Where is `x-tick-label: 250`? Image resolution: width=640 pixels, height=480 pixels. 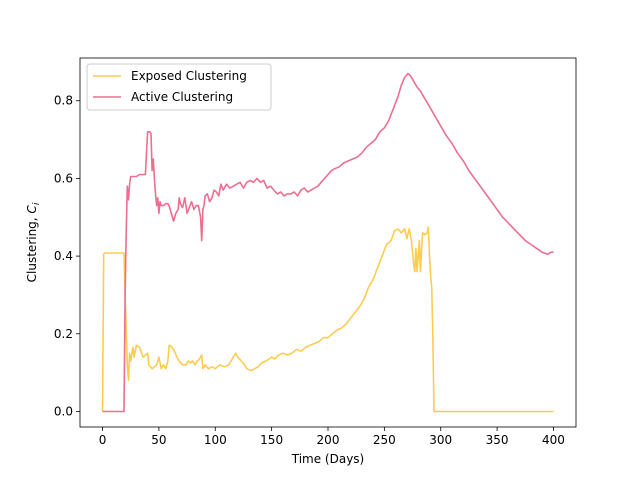
x-tick-label: 250 is located at coordinates (384, 440).